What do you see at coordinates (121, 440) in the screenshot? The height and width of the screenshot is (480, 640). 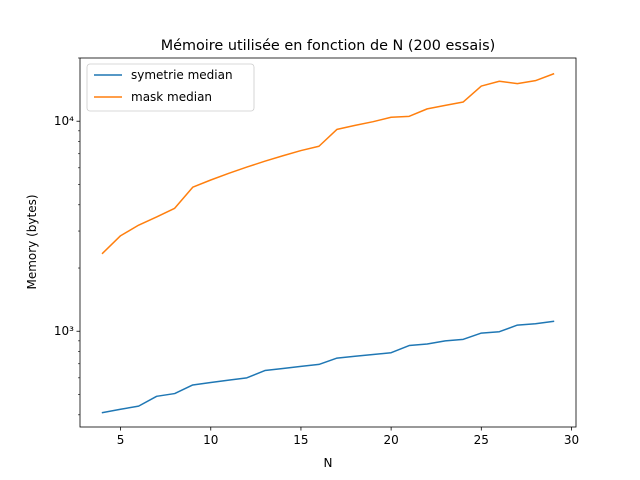 I see `x-tick-label: 5` at bounding box center [121, 440].